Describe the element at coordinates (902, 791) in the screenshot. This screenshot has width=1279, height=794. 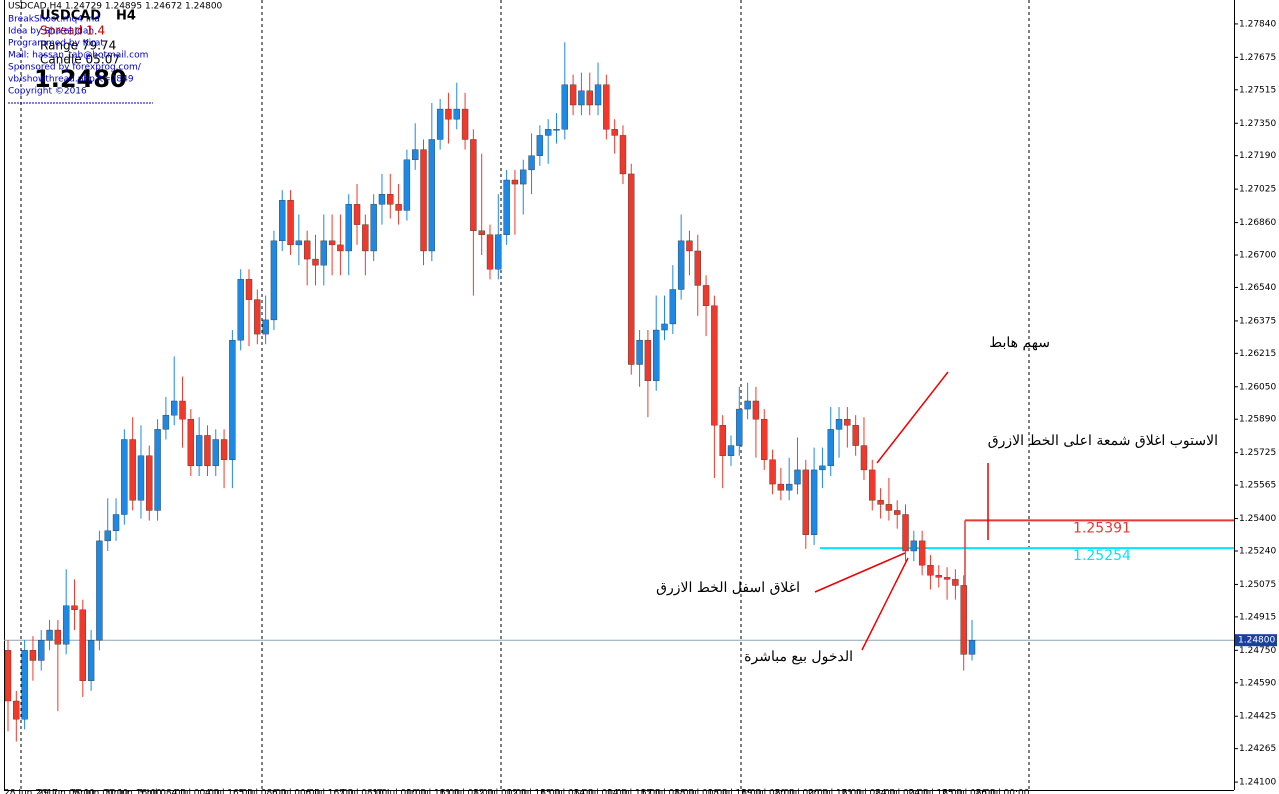
I see `x-tick-label: 24 Jul 00:00` at that location.